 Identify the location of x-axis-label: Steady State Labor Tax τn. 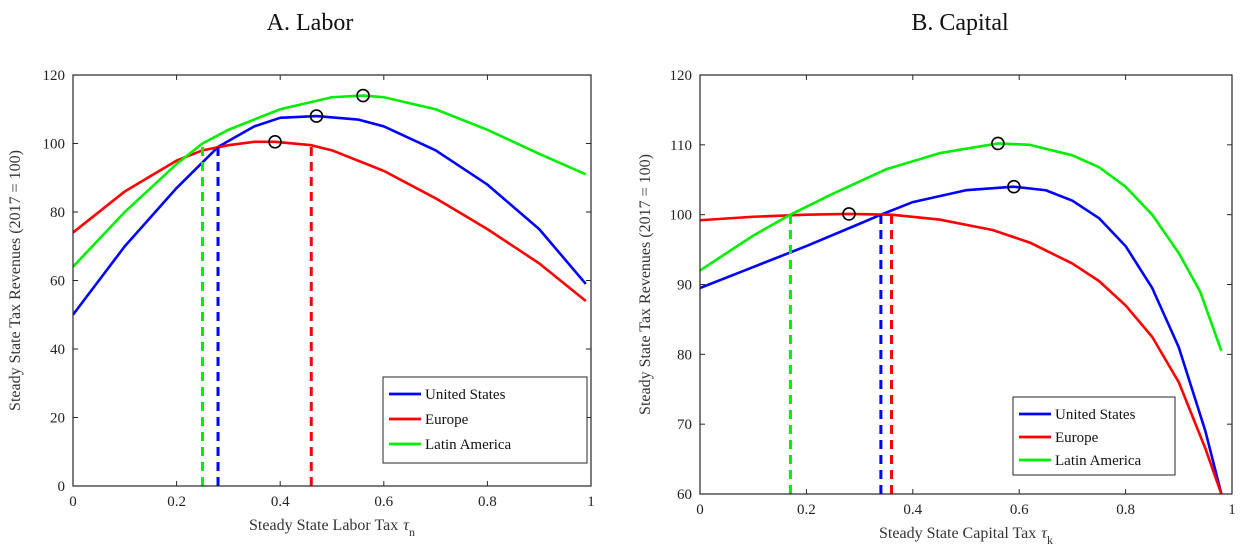
(332, 528).